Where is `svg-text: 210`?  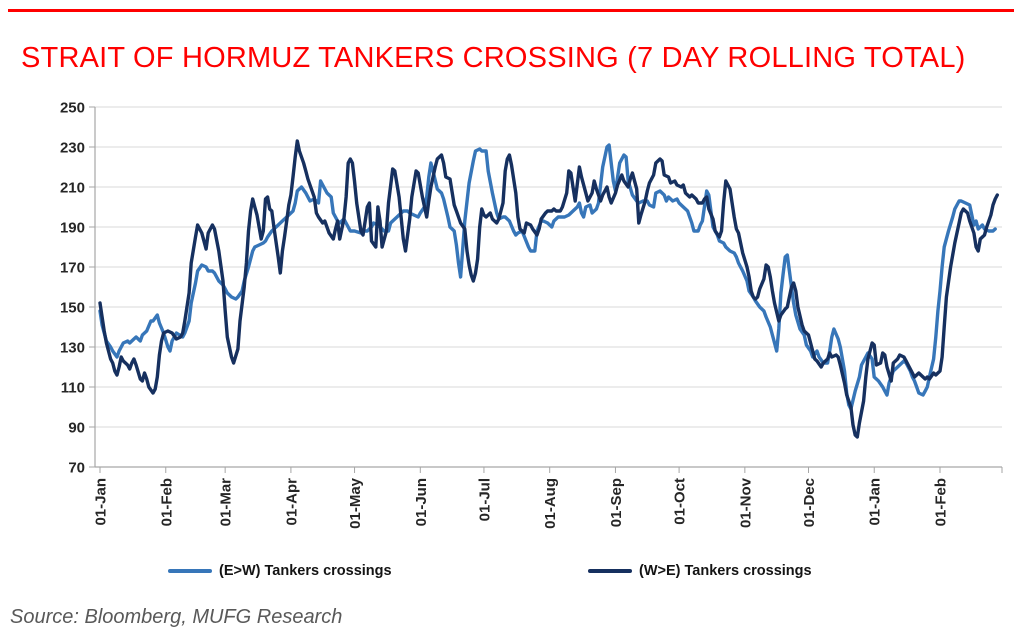
svg-text: 210 is located at coordinates (72, 188).